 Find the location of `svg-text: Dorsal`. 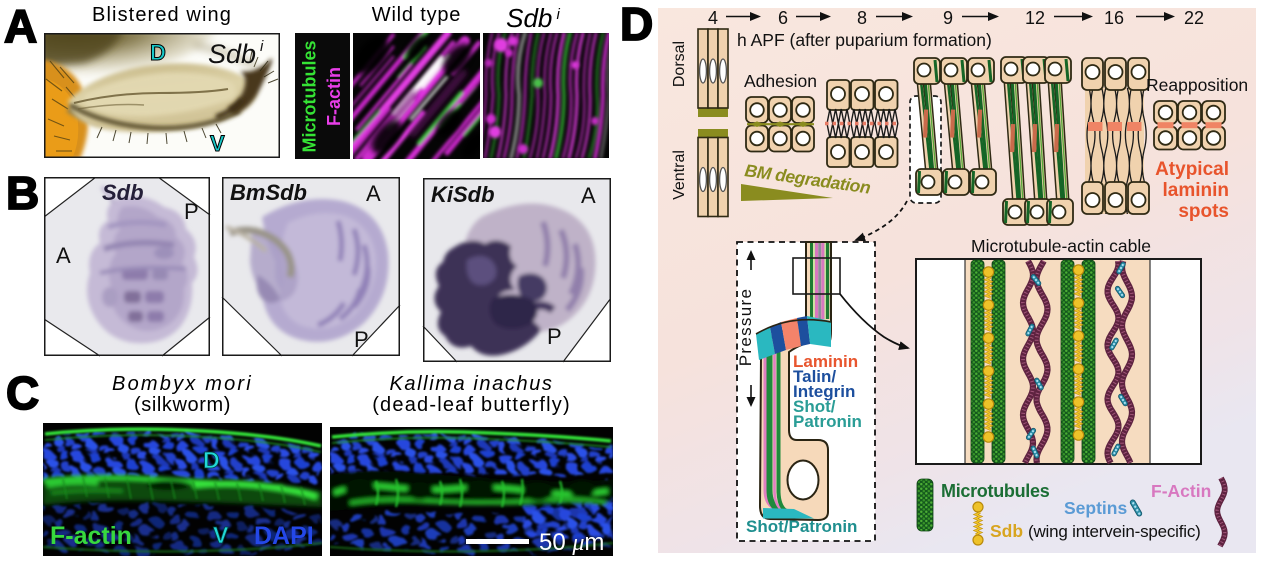

svg-text: Dorsal is located at coordinates (679, 64).